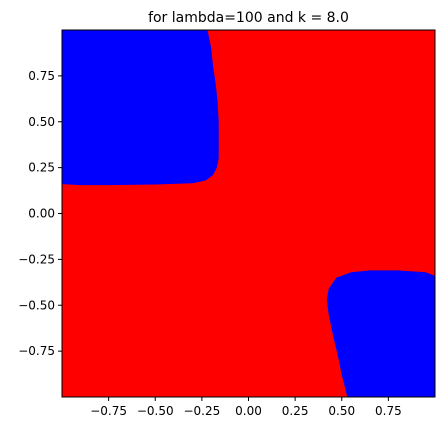  What do you see at coordinates (295, 411) in the screenshot?
I see `x-tick-label: 0.25` at bounding box center [295, 411].